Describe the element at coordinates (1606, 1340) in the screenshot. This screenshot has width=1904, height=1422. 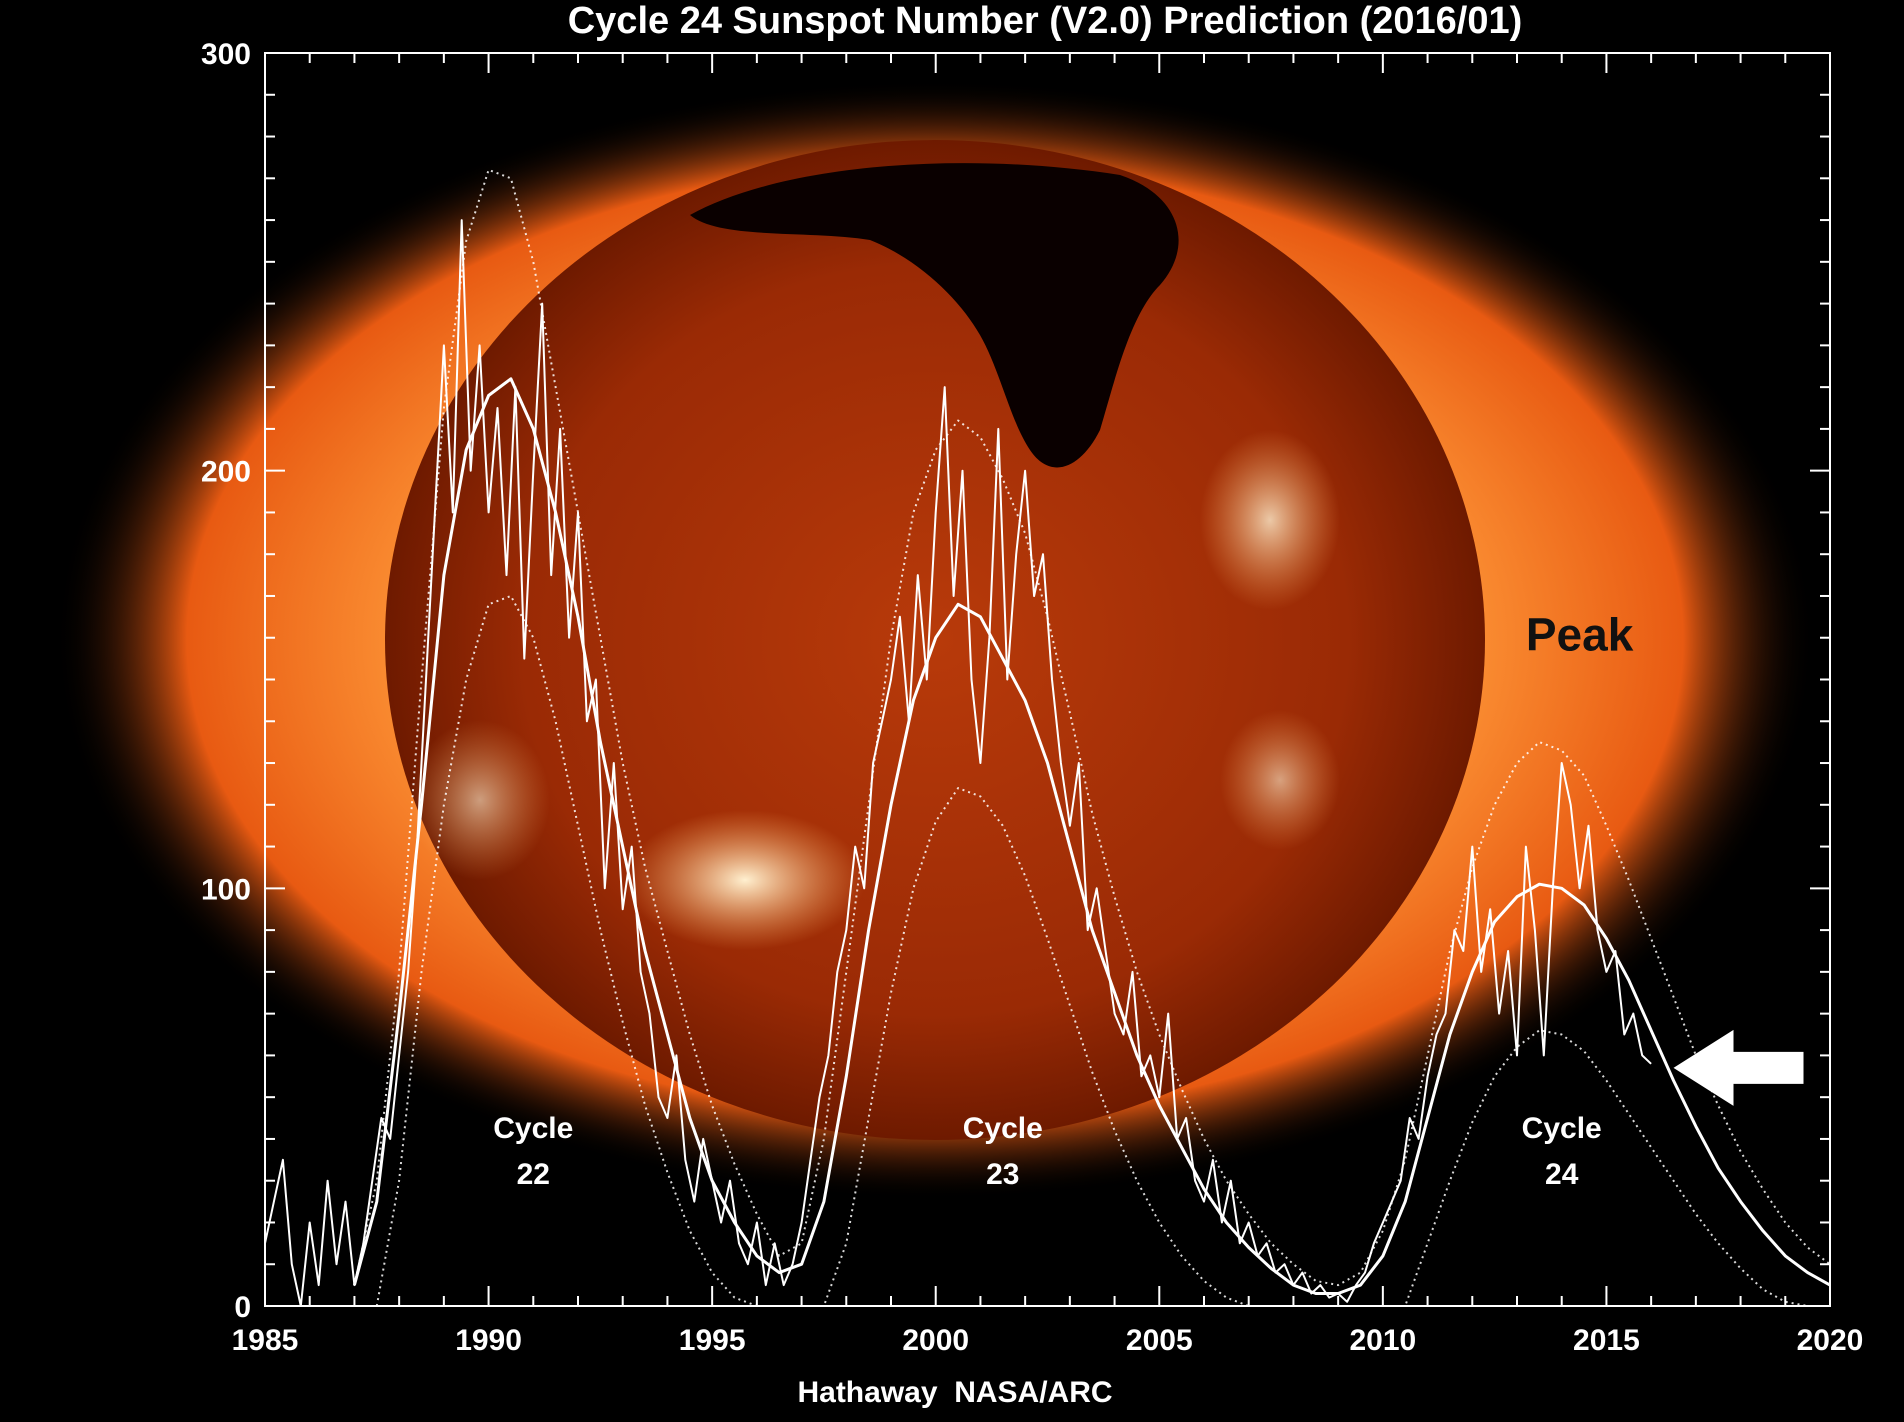
I see `x-tick-label: 2015` at that location.